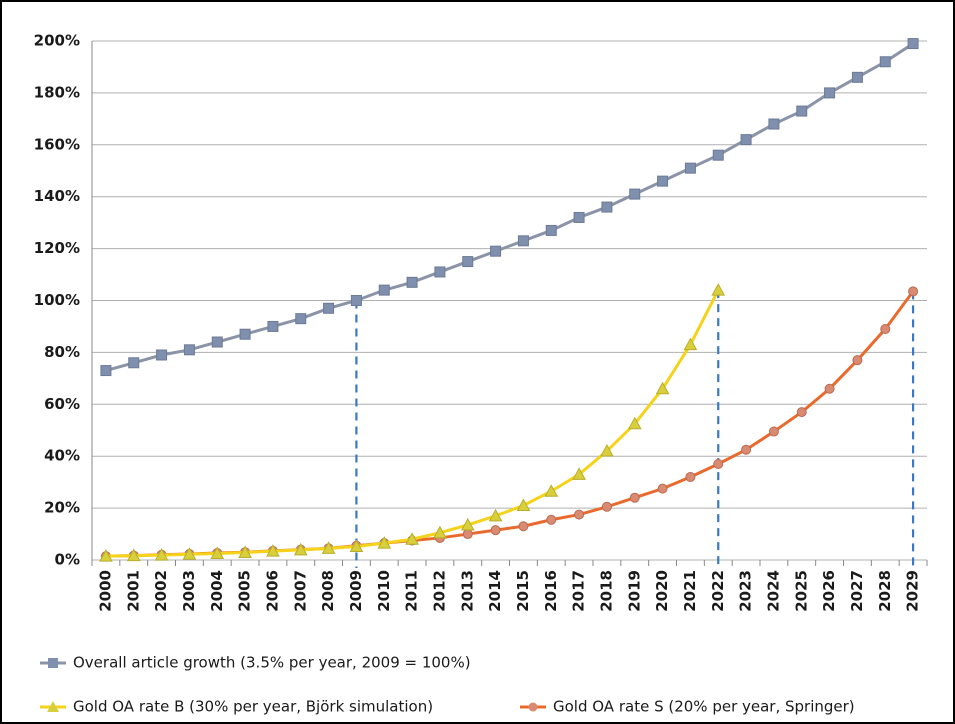  Describe the element at coordinates (272, 591) in the screenshot. I see `x-tick-label: 2006` at that location.